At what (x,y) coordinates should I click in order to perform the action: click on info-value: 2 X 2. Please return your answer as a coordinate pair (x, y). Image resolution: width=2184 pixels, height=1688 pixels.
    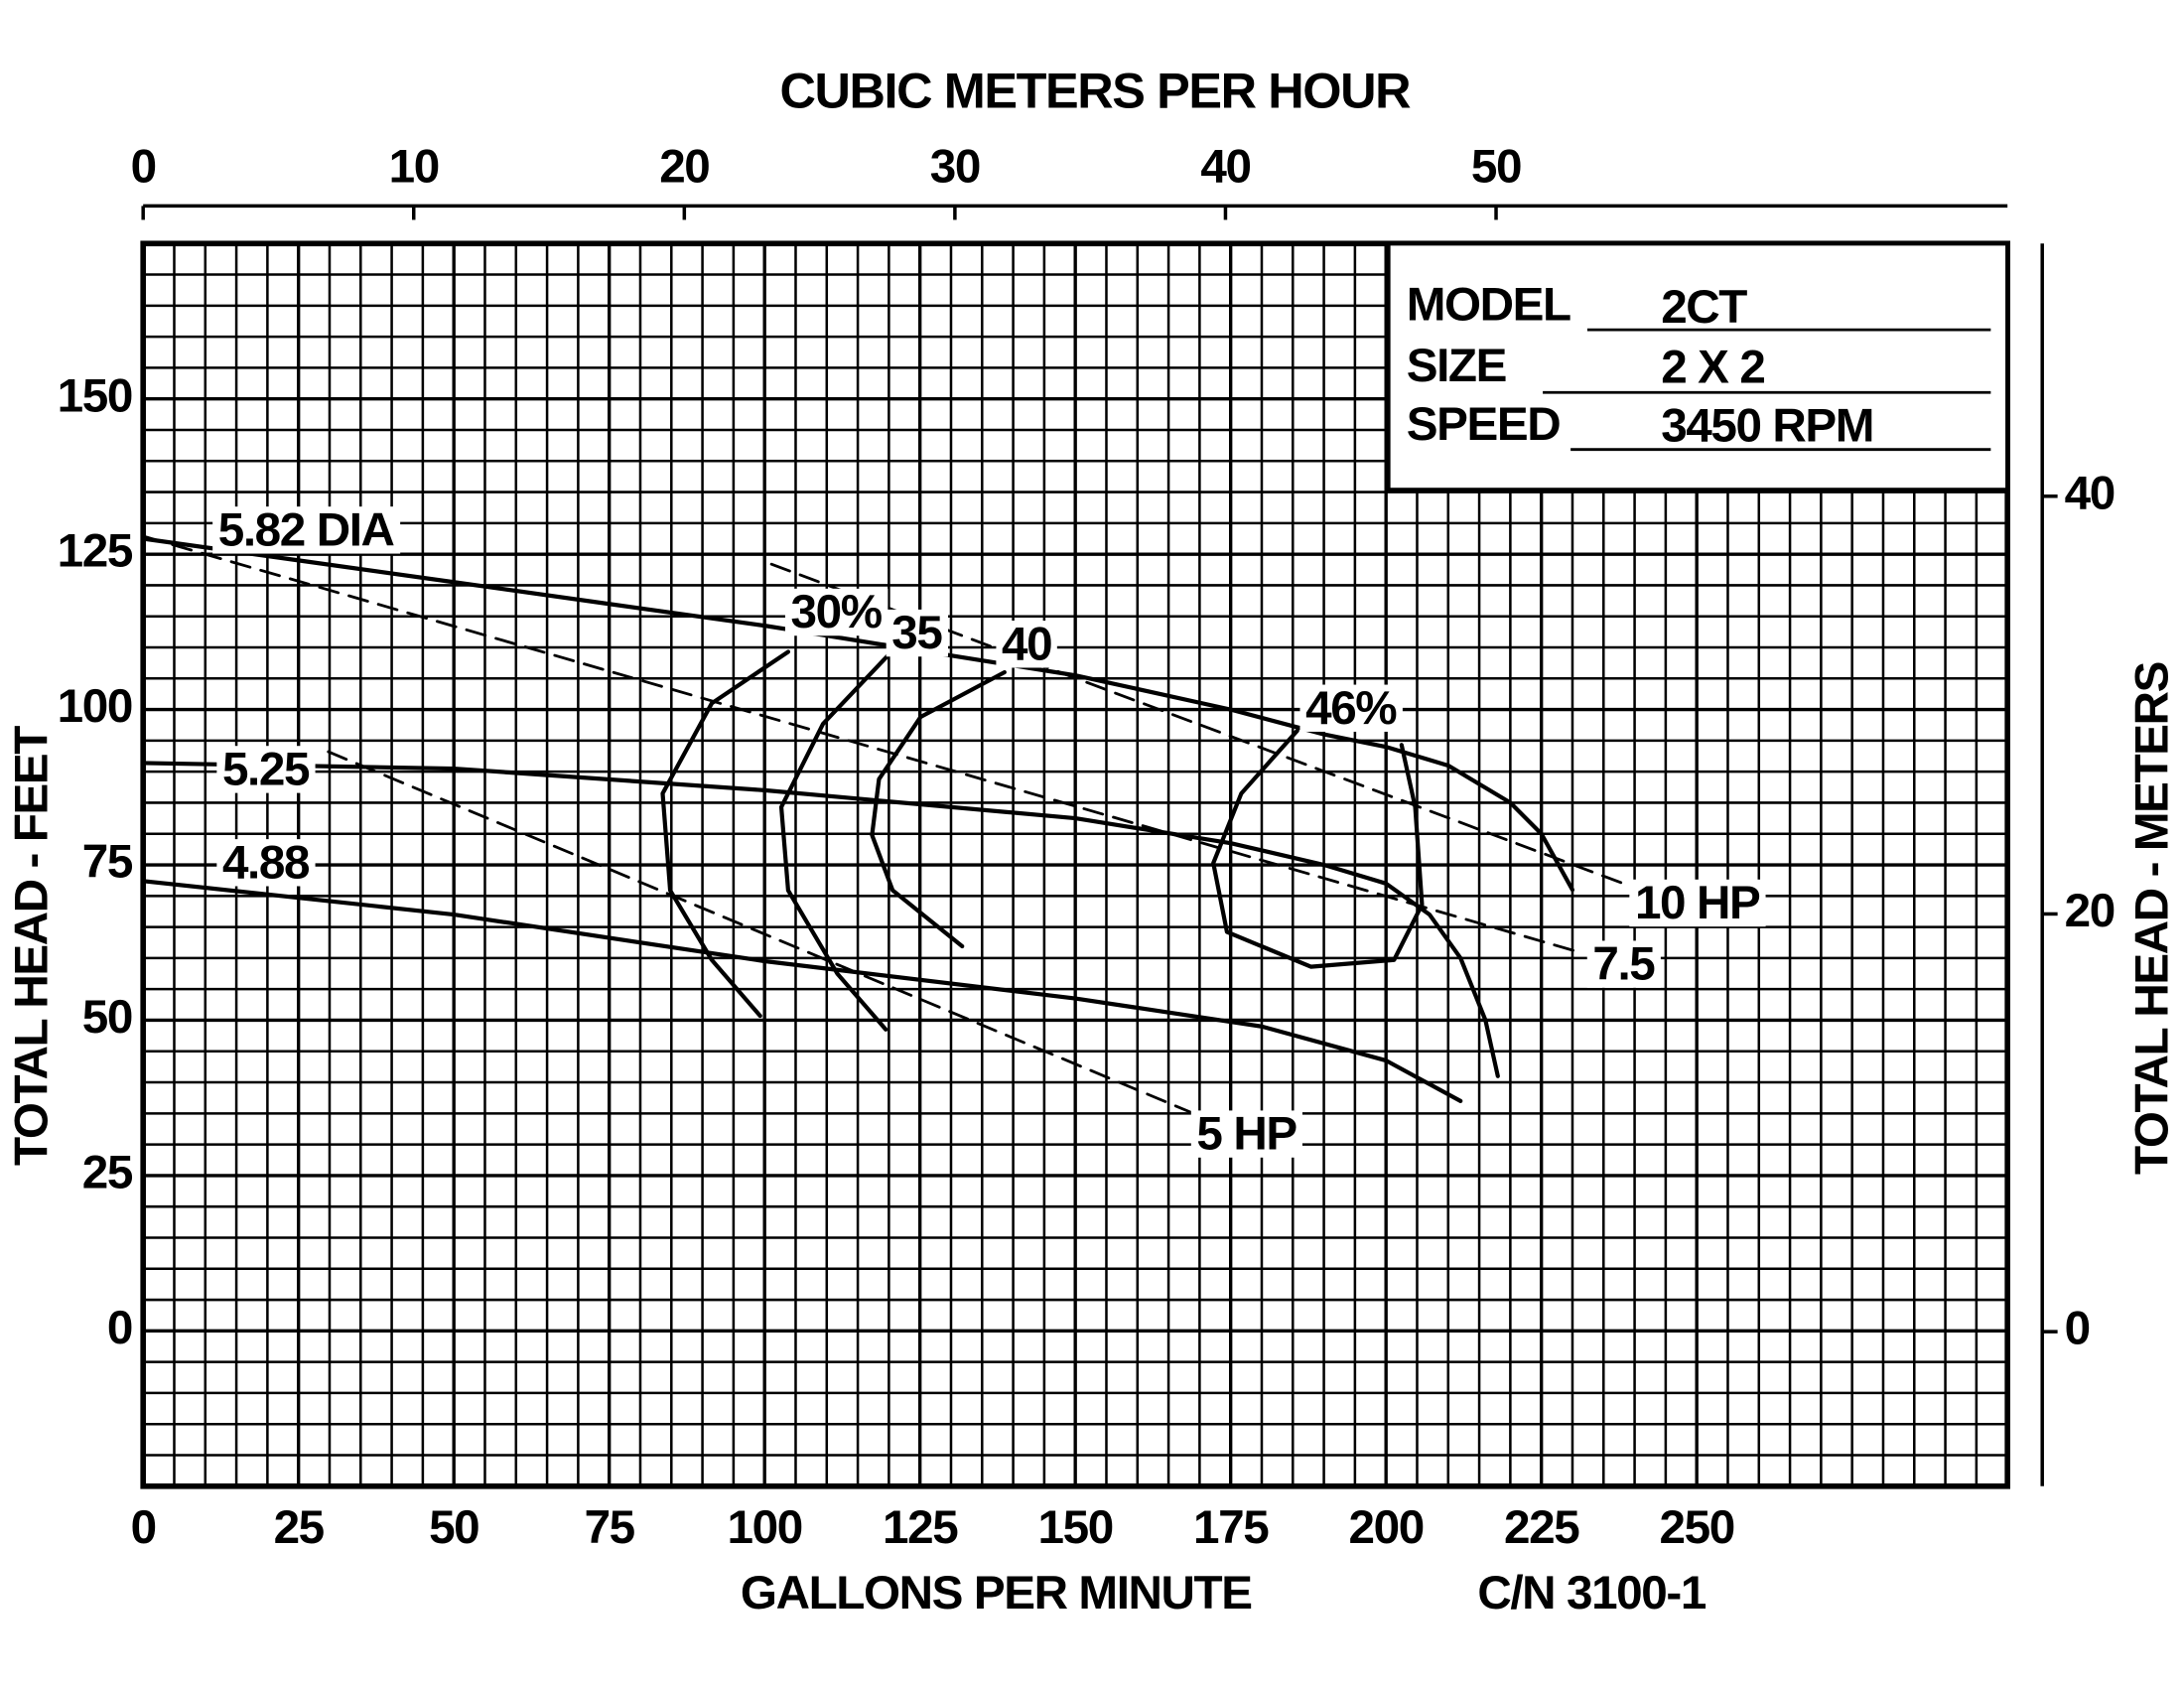
    Looking at the image, I should click on (1712, 367).